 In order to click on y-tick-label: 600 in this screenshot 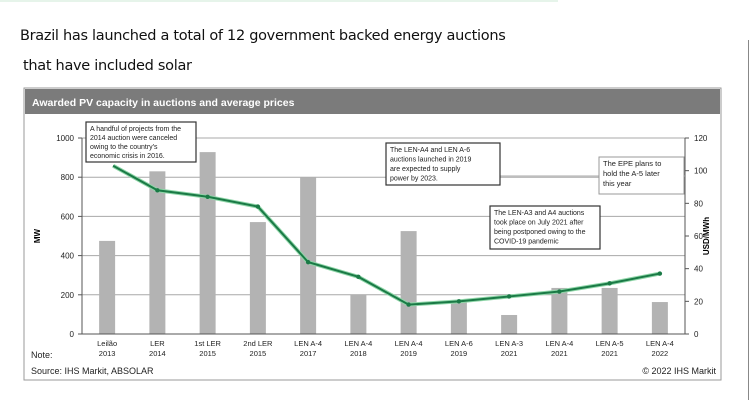, I will do `click(68, 216)`.